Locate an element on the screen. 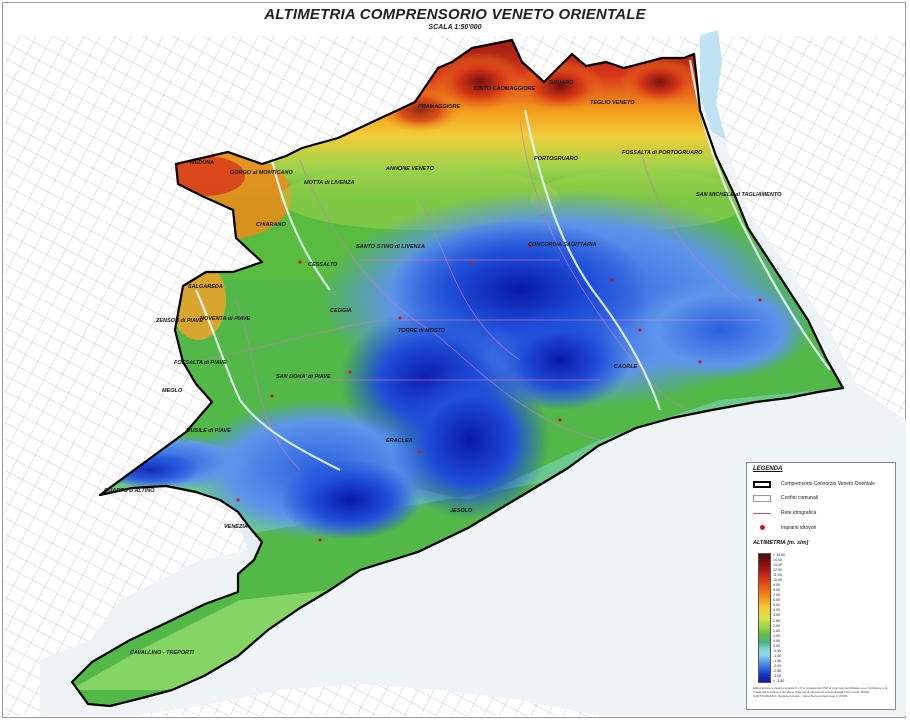 This screenshot has width=910, height=722. altimetry-tick-label: -1.50 is located at coordinates (777, 660).